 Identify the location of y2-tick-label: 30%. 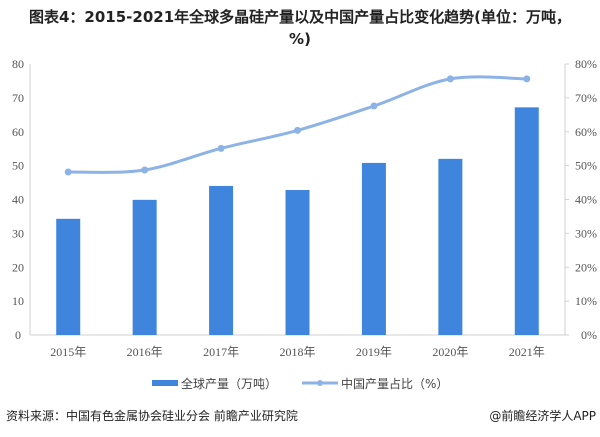
(586, 233).